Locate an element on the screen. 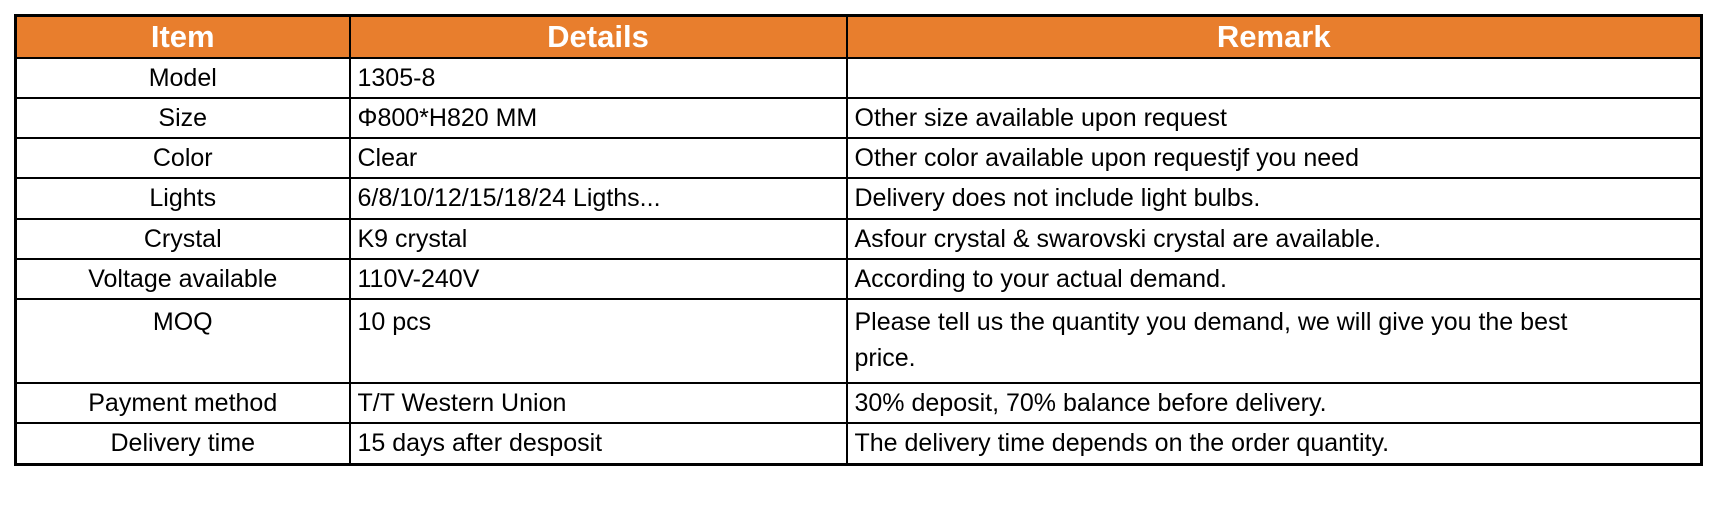 Image resolution: width=1716 pixels, height=512 pixels. details-cell: T/T Western Union is located at coordinates (598, 403).